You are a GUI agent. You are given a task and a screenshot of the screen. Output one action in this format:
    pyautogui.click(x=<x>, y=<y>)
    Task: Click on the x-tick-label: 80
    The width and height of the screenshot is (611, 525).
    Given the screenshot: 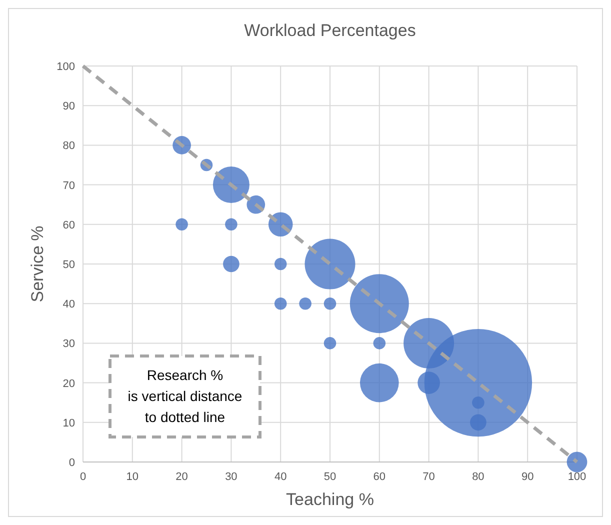 What is the action you would take?
    pyautogui.click(x=478, y=477)
    